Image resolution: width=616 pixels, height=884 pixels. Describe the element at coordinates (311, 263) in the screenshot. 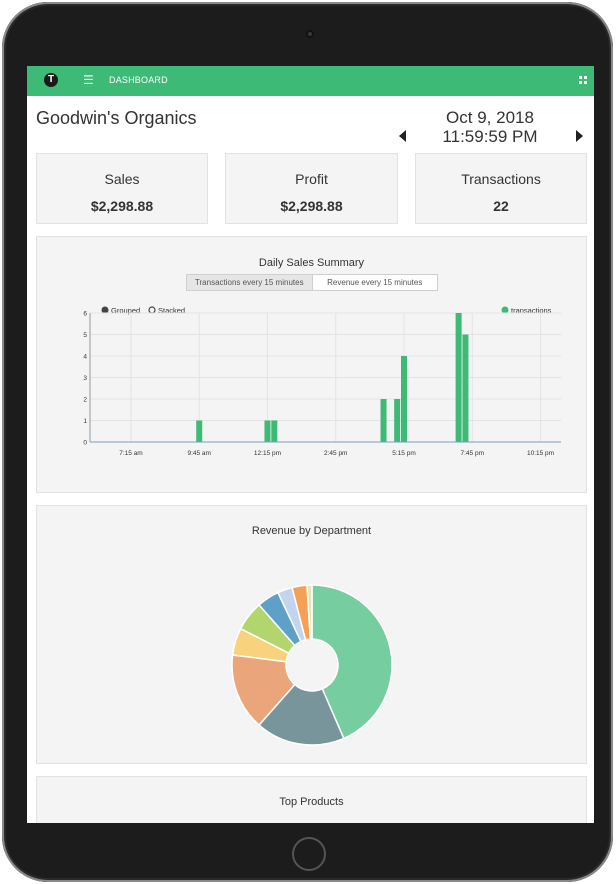

I see `daily-sales-title: Daily Sales Summary` at that location.